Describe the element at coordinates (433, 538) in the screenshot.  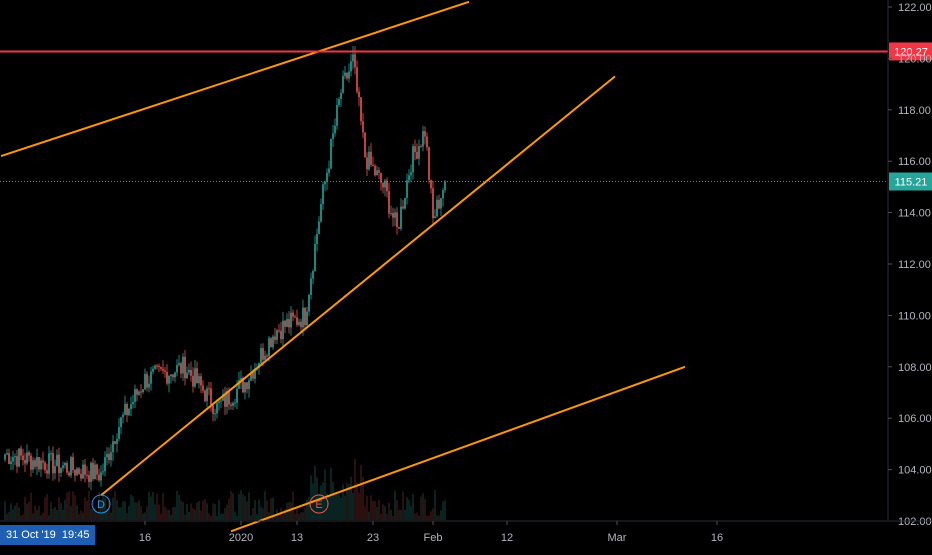
I see `time-tick-label: Feb` at that location.